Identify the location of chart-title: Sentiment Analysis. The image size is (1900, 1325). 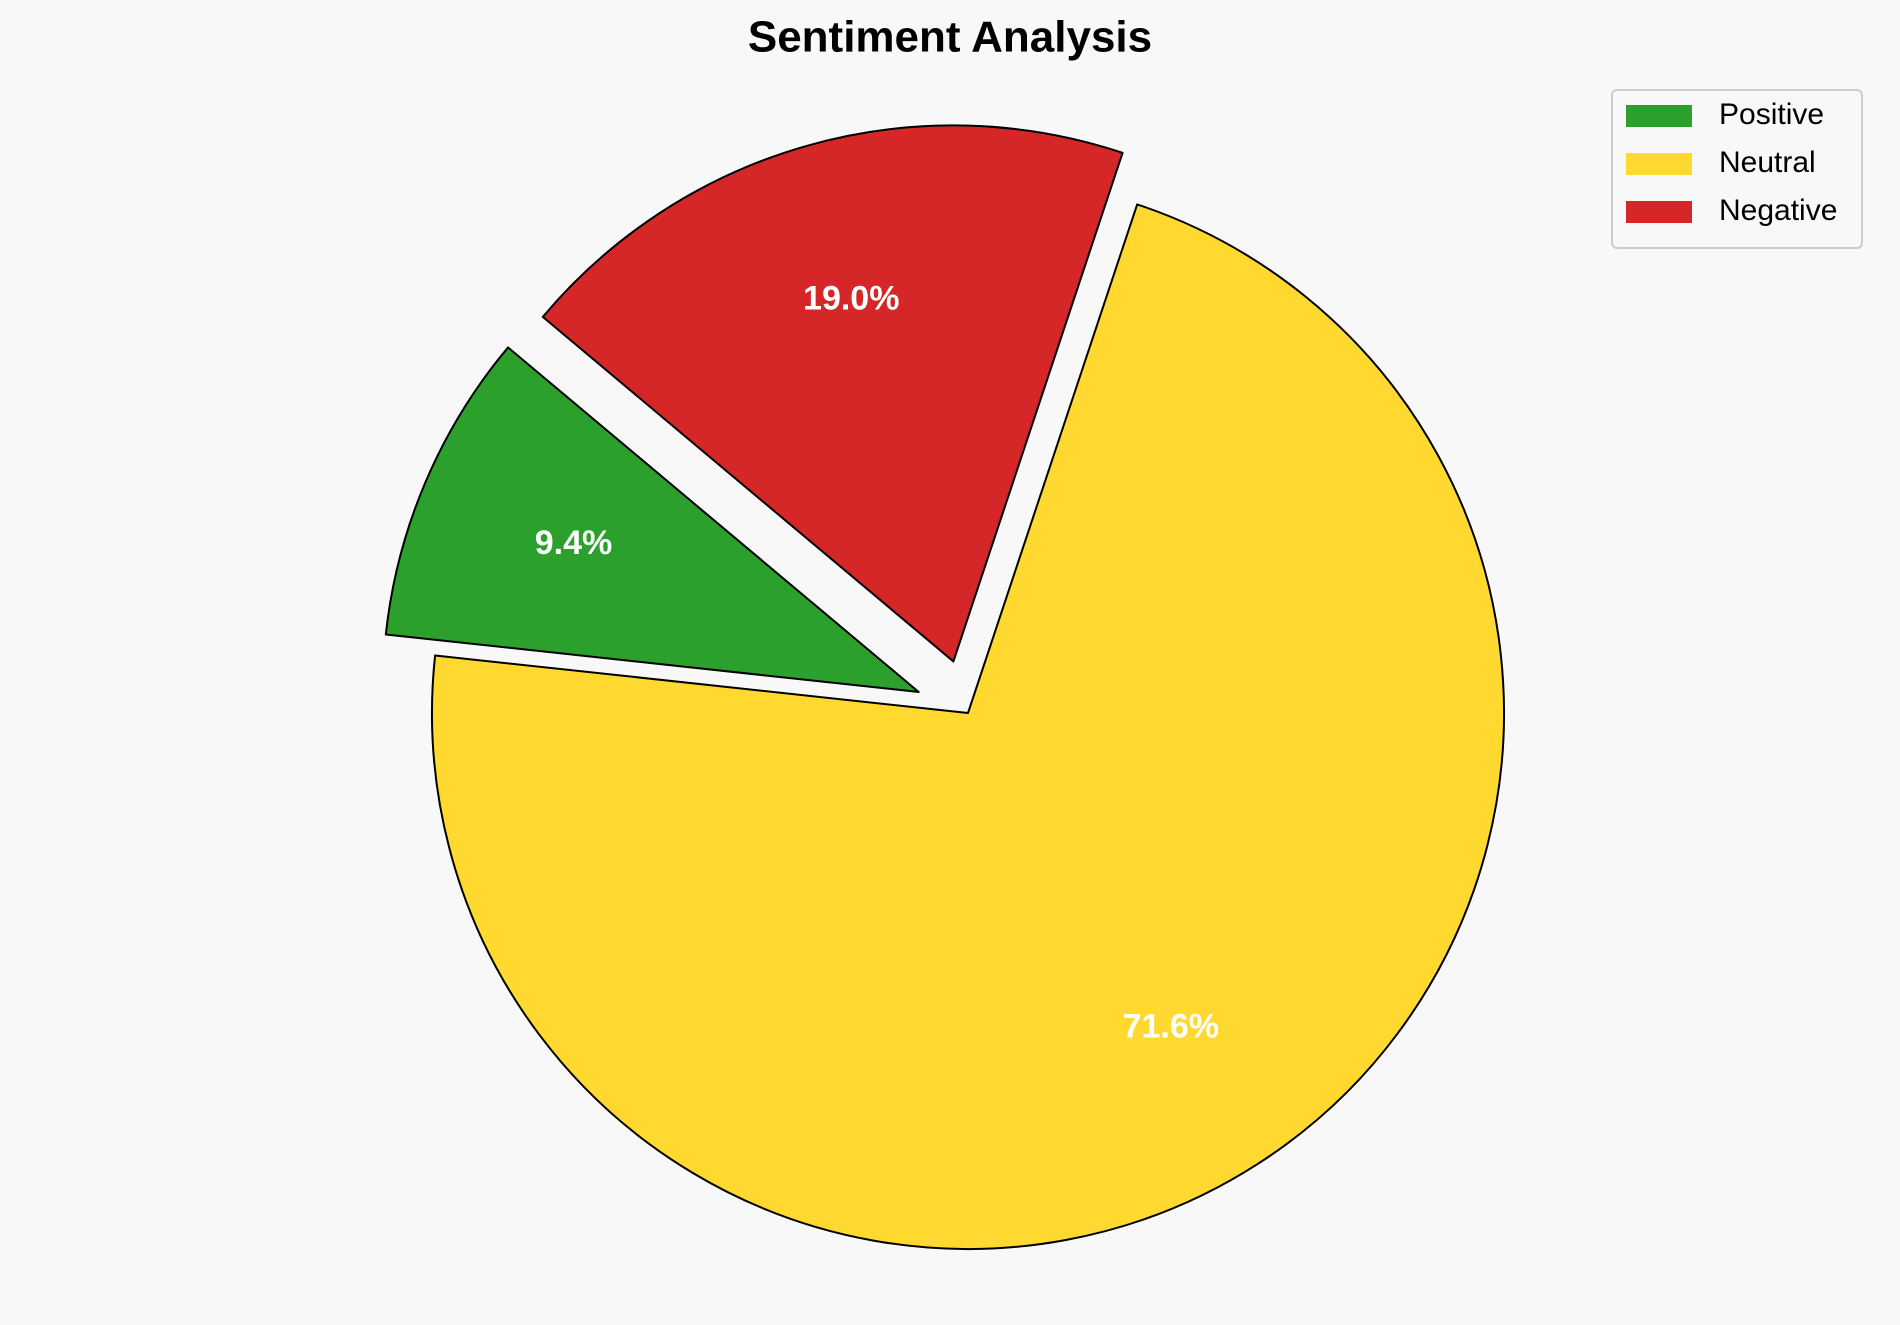
(950, 37).